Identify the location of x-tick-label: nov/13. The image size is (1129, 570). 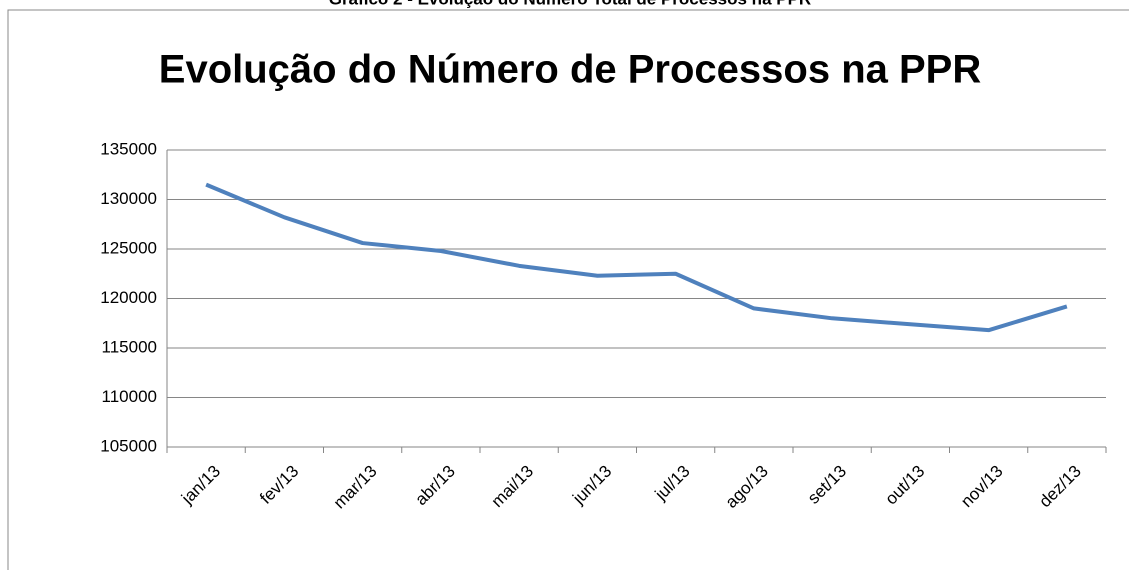
(982, 487).